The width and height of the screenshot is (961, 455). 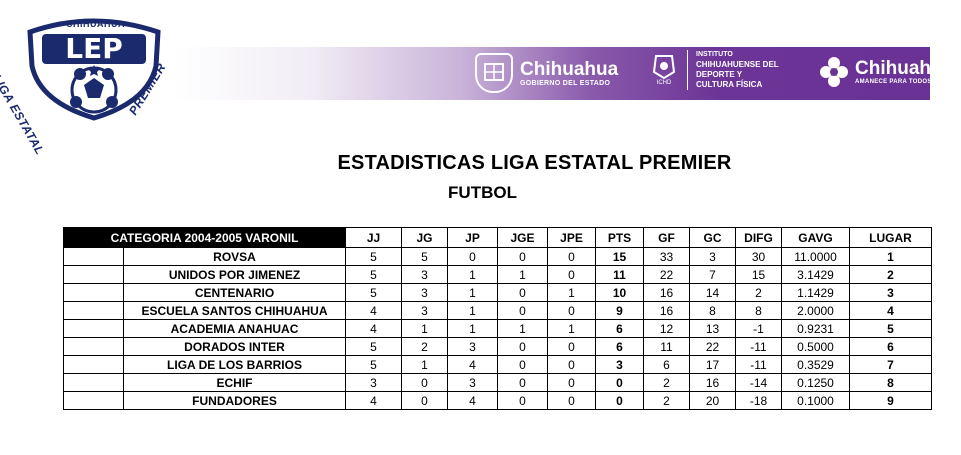 What do you see at coordinates (666, 328) in the screenshot?
I see `stat-cell-gf: 12` at bounding box center [666, 328].